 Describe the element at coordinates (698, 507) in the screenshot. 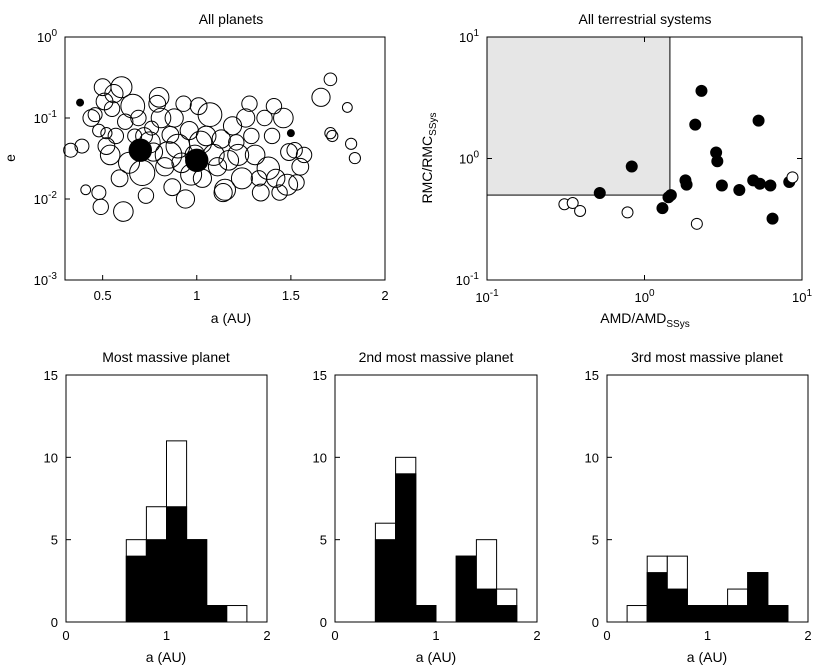

I see `panel-3rd-most-massive: 3rd most massive planet 0 1 2 0 5 10 15 a (AU)` at that location.